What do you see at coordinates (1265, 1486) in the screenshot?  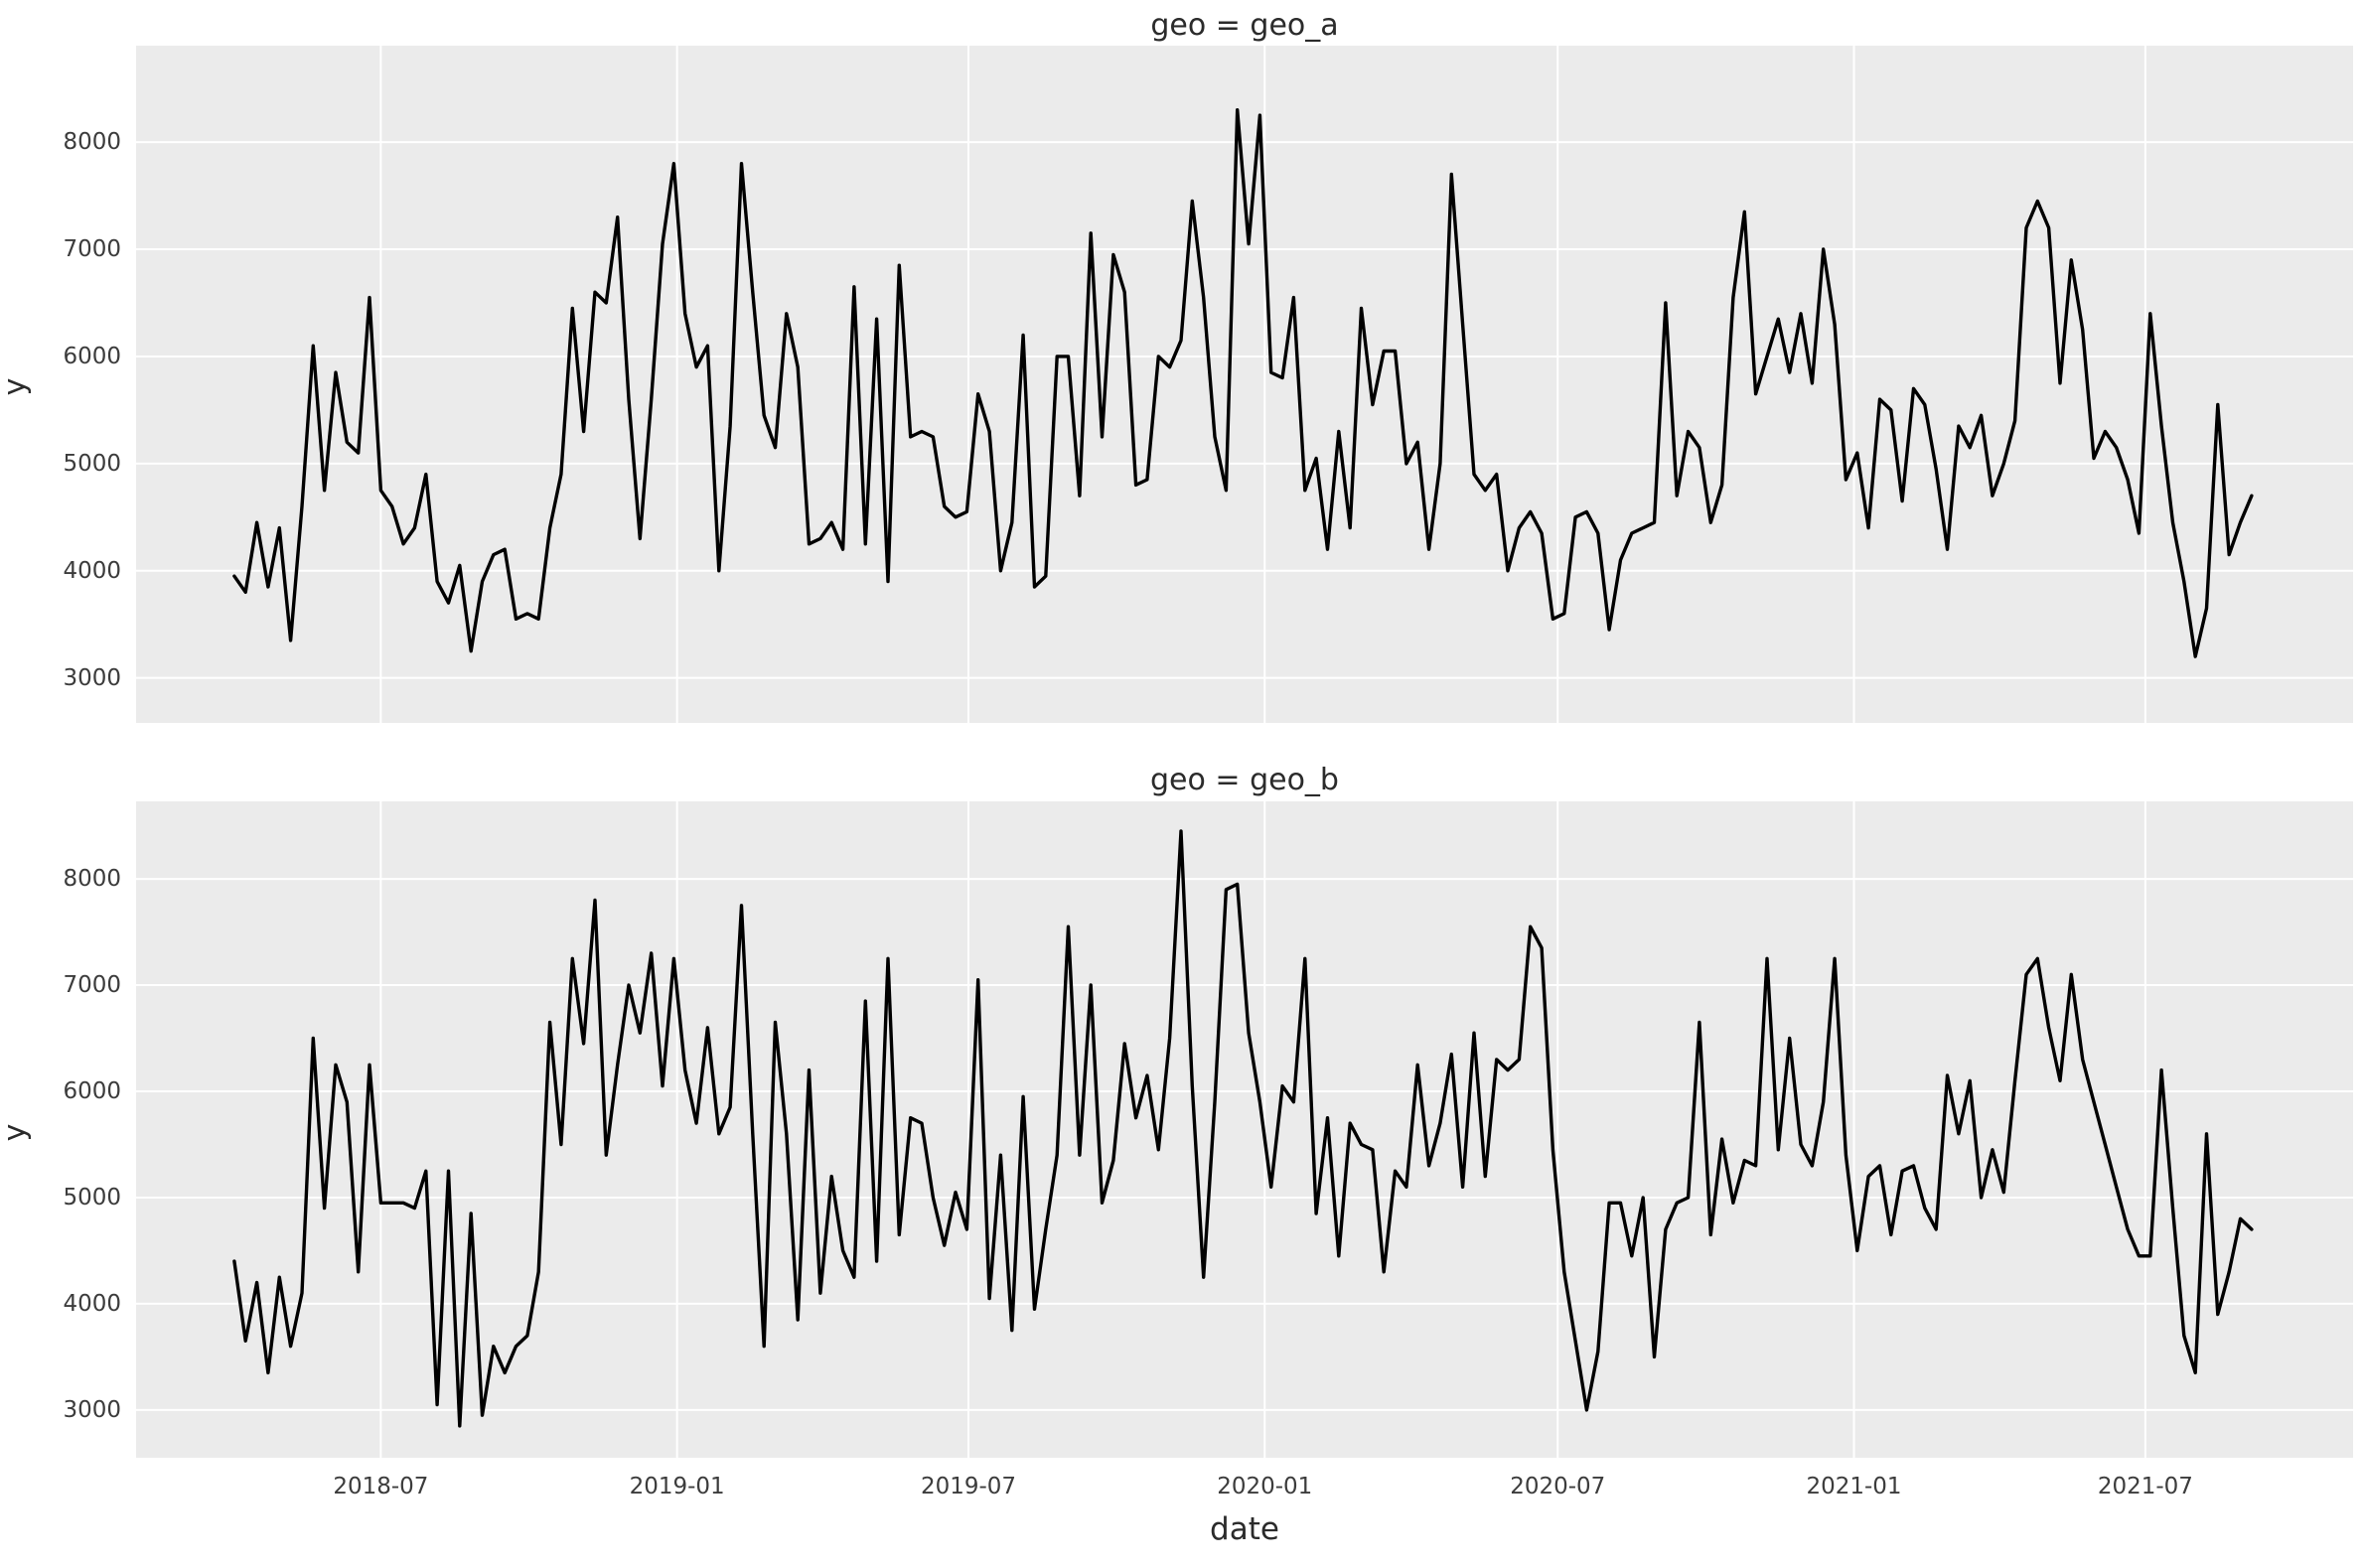 I see `x-tick-label: 2020-01` at bounding box center [1265, 1486].